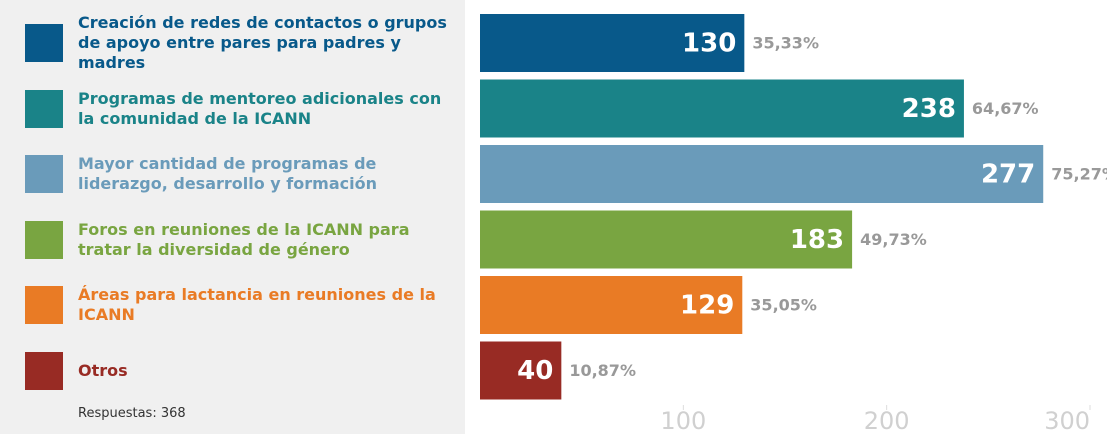  Describe the element at coordinates (1079, 174) in the screenshot. I see `percent-label: 75,27%` at that location.